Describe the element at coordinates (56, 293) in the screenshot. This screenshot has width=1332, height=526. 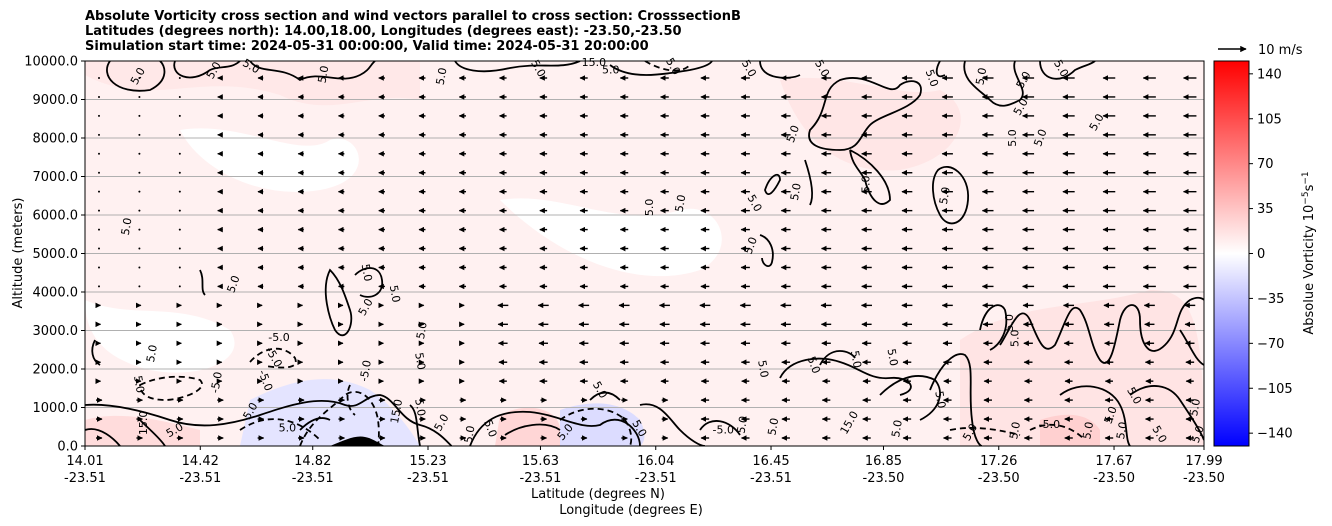
I see `y-tick-label: 4000.0` at that location.